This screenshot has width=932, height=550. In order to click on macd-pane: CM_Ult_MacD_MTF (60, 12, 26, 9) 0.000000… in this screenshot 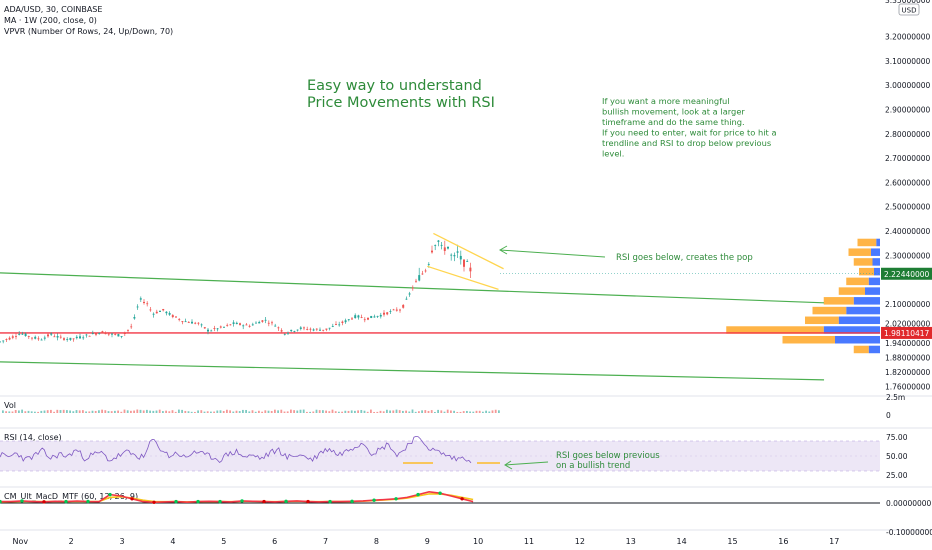, I will do `click(466, 514)`.